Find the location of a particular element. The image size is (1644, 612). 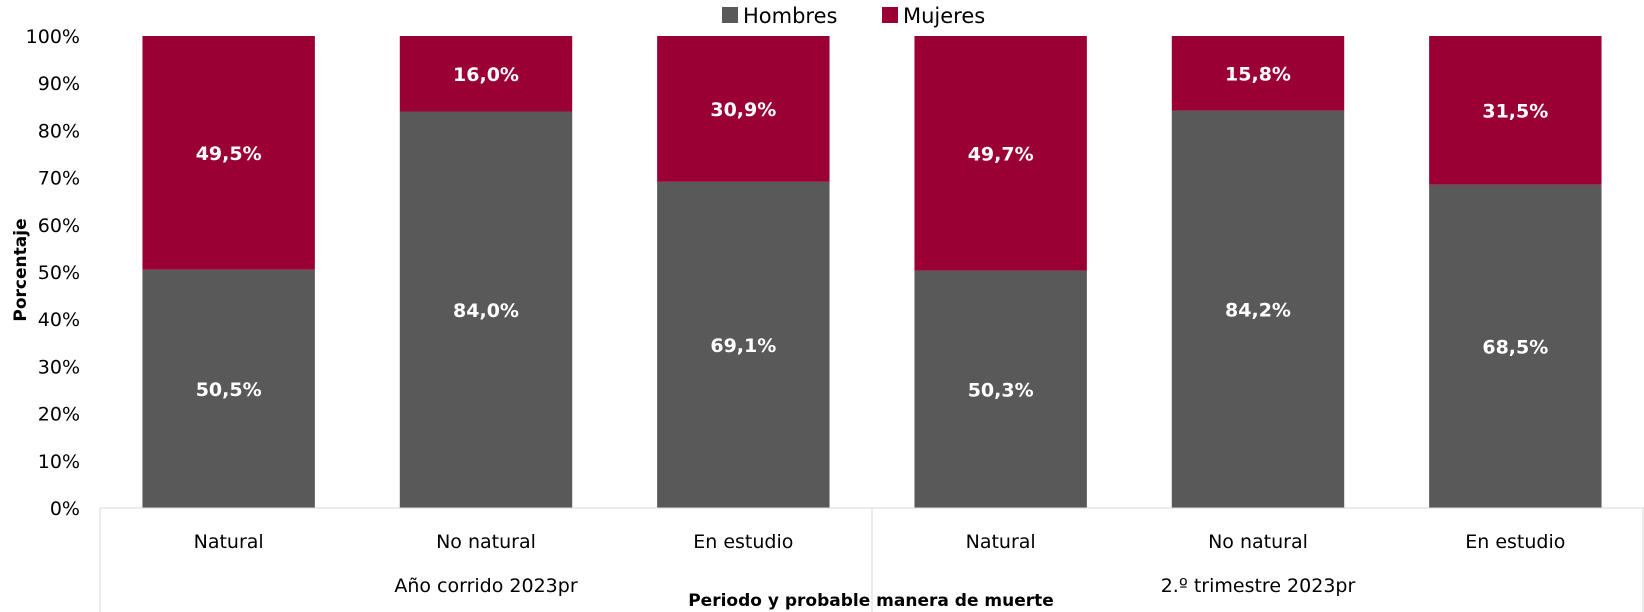

y-tick-label: 40% is located at coordinates (59, 320).